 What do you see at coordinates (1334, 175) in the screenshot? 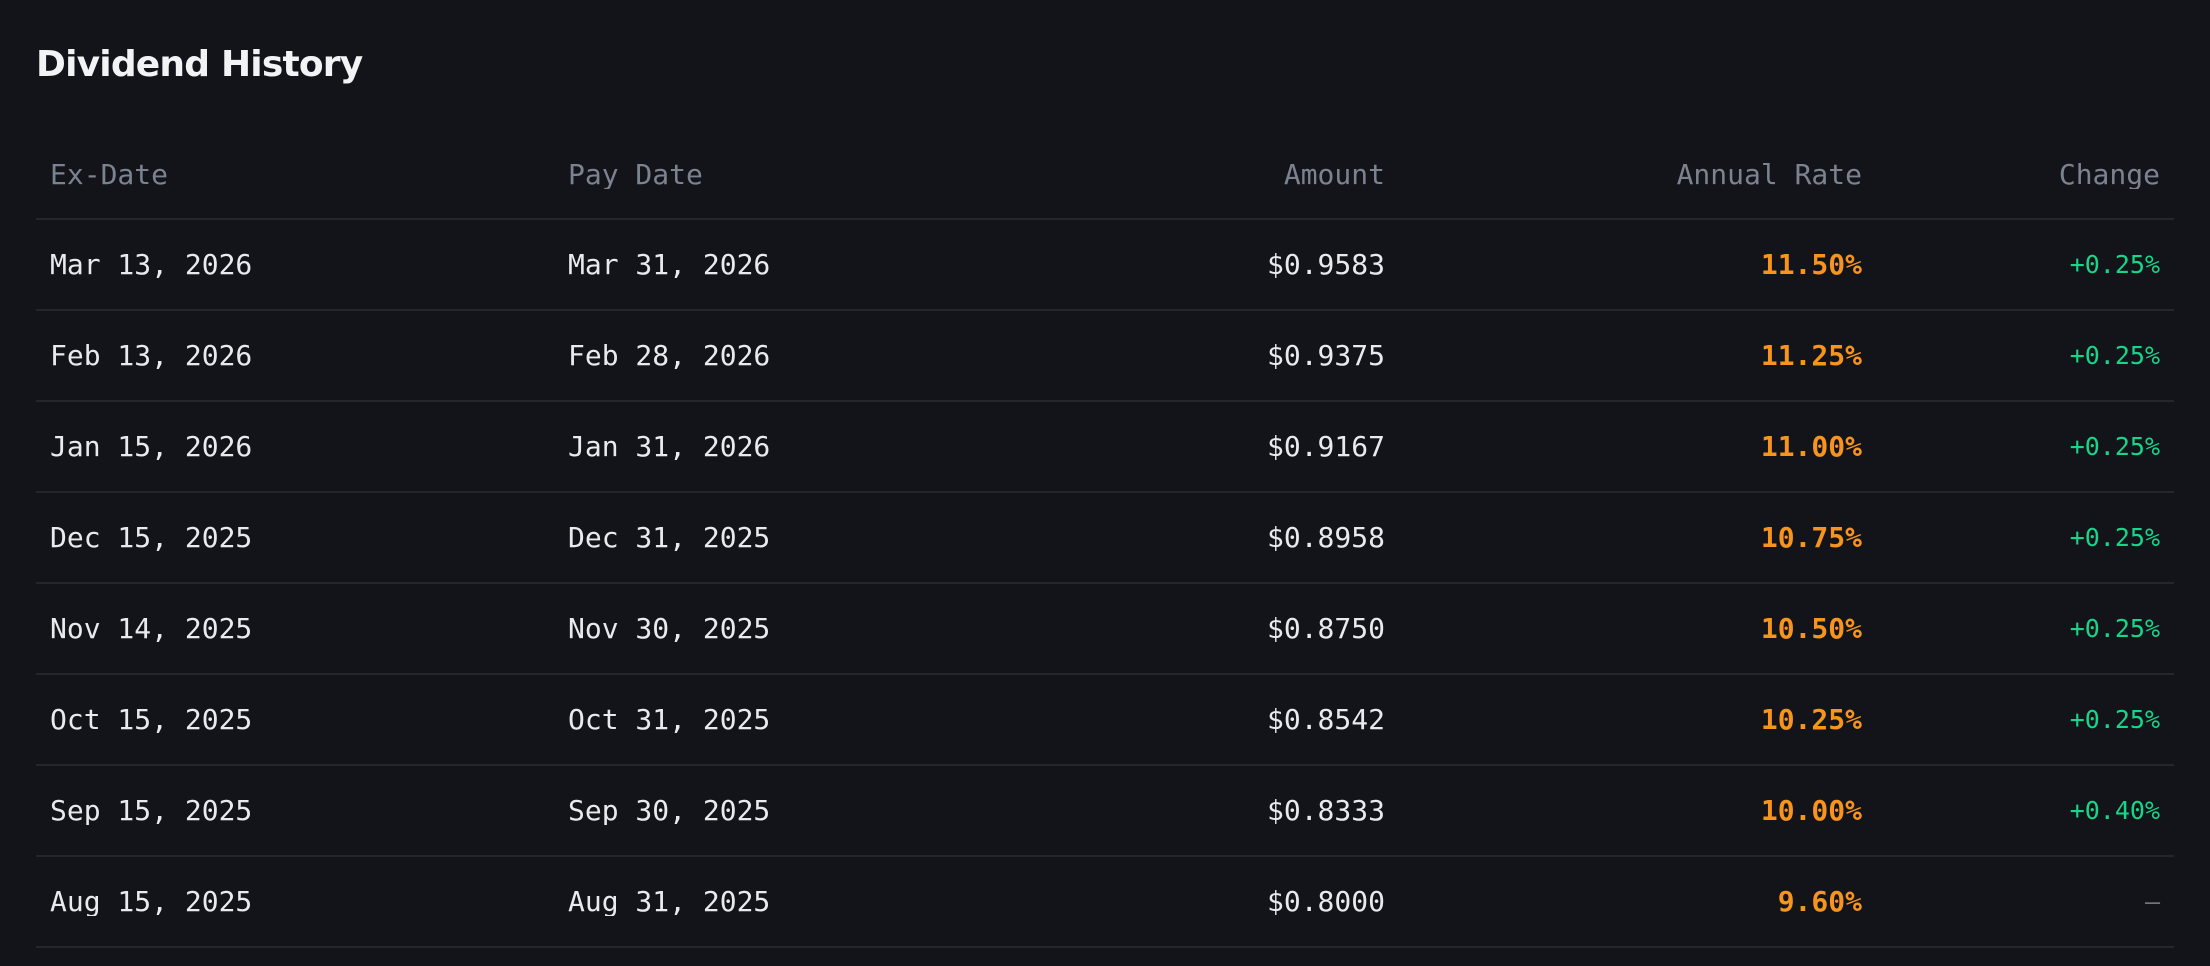
I see `column-header-amount: Amount` at bounding box center [1334, 175].